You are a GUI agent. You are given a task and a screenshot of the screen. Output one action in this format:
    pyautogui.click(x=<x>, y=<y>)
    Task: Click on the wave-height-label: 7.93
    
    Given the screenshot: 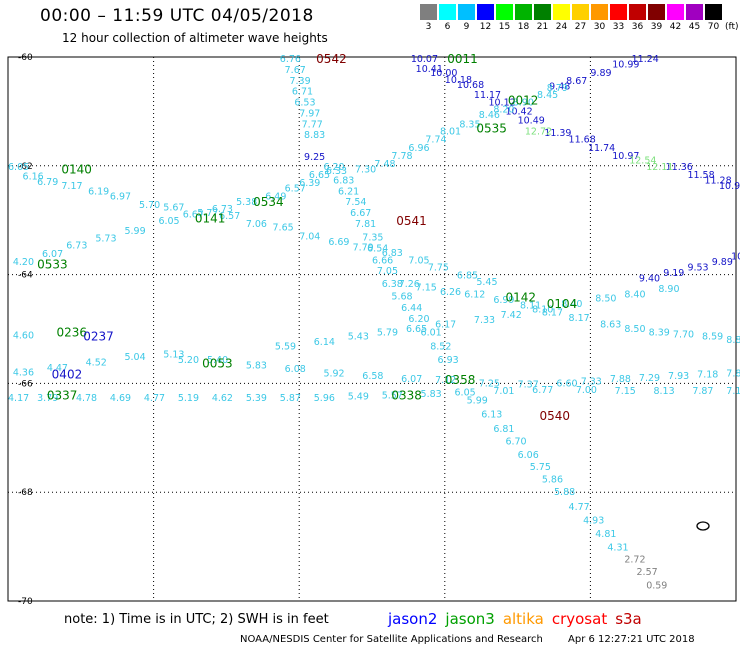 What is the action you would take?
    pyautogui.click(x=678, y=376)
    